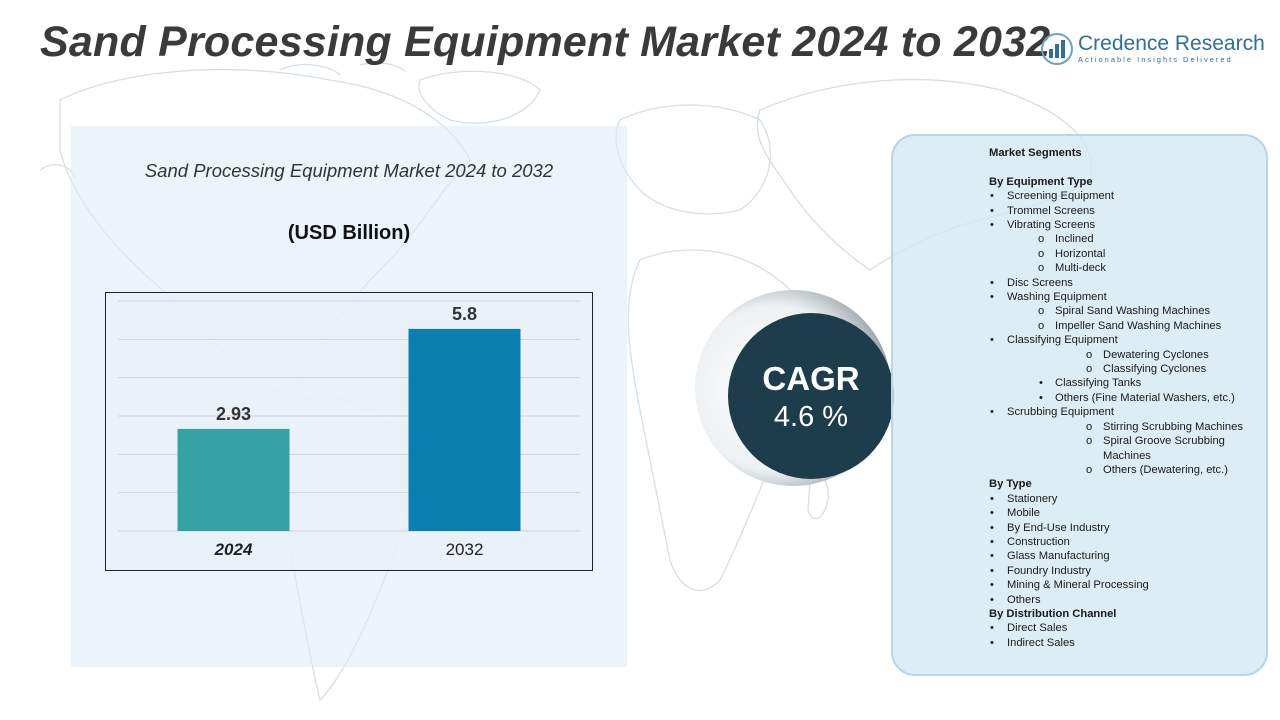 The width and height of the screenshot is (1280, 720). What do you see at coordinates (1129, 513) in the screenshot?
I see `segment-item: Mobile` at bounding box center [1129, 513].